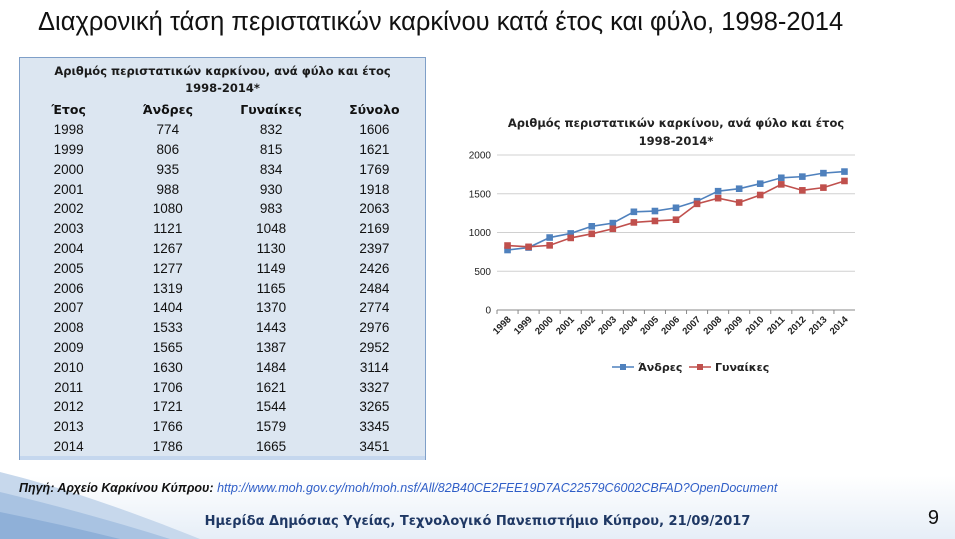 This screenshot has height=539, width=955. What do you see at coordinates (660, 367) in the screenshot?
I see `legend-label: Άνδρες` at bounding box center [660, 367].